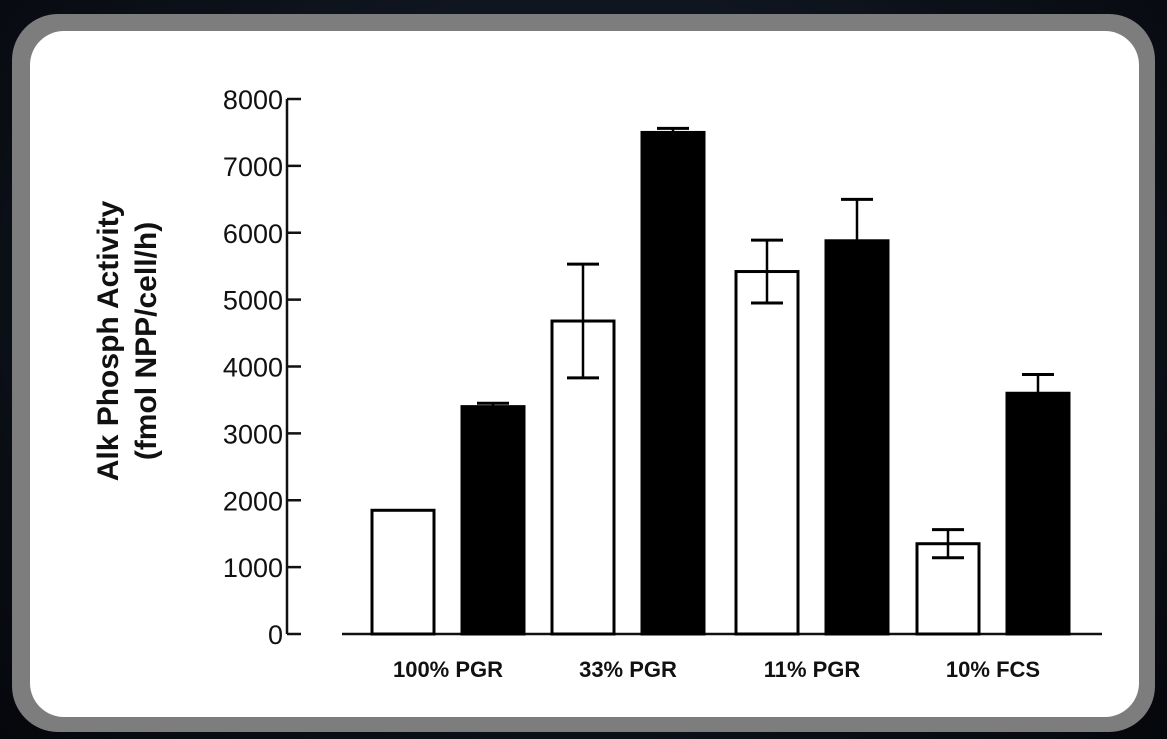  I want to click on category-label: 33% PGR, so click(628, 669).